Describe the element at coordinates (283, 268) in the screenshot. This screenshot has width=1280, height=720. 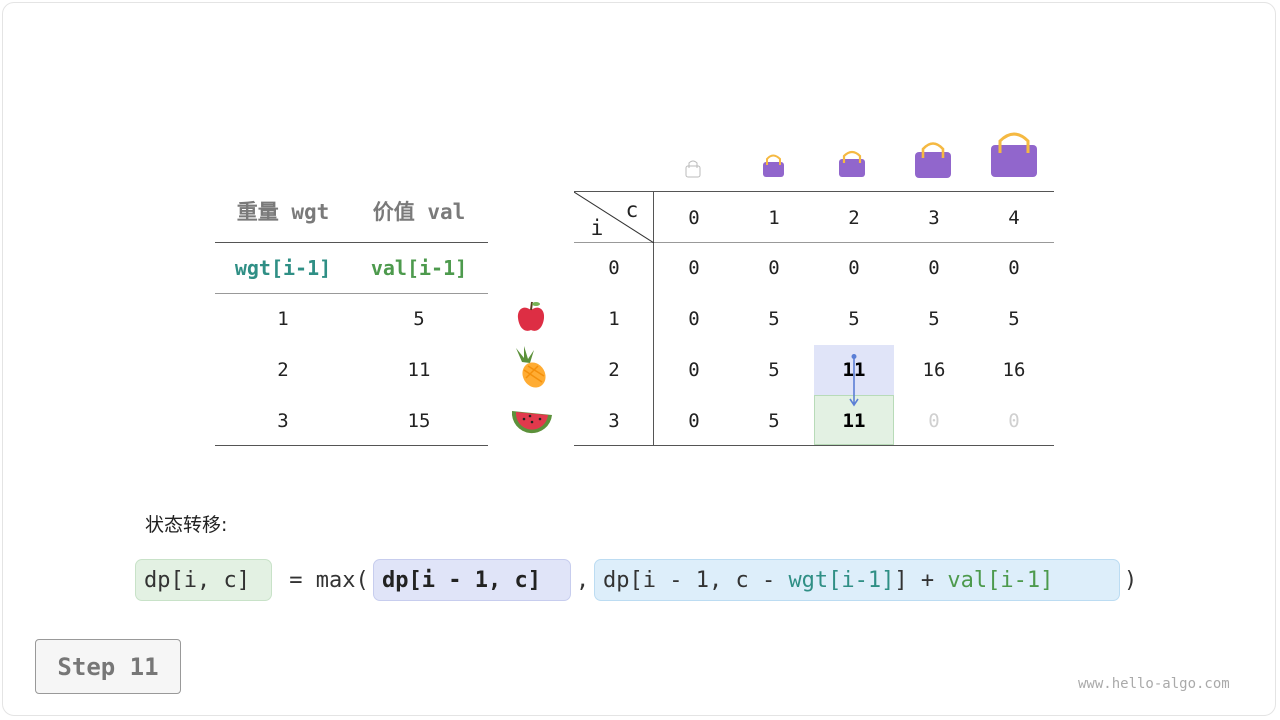
I see `subheader-wgt: wgt[i-1]` at that location.